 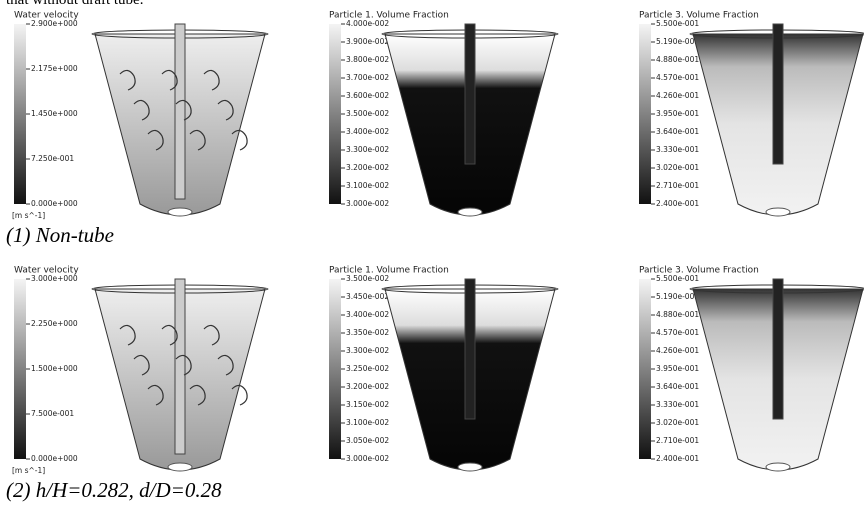 What do you see at coordinates (367, 95) in the screenshot?
I see `colorbar-label: 3.600e-002` at bounding box center [367, 95].